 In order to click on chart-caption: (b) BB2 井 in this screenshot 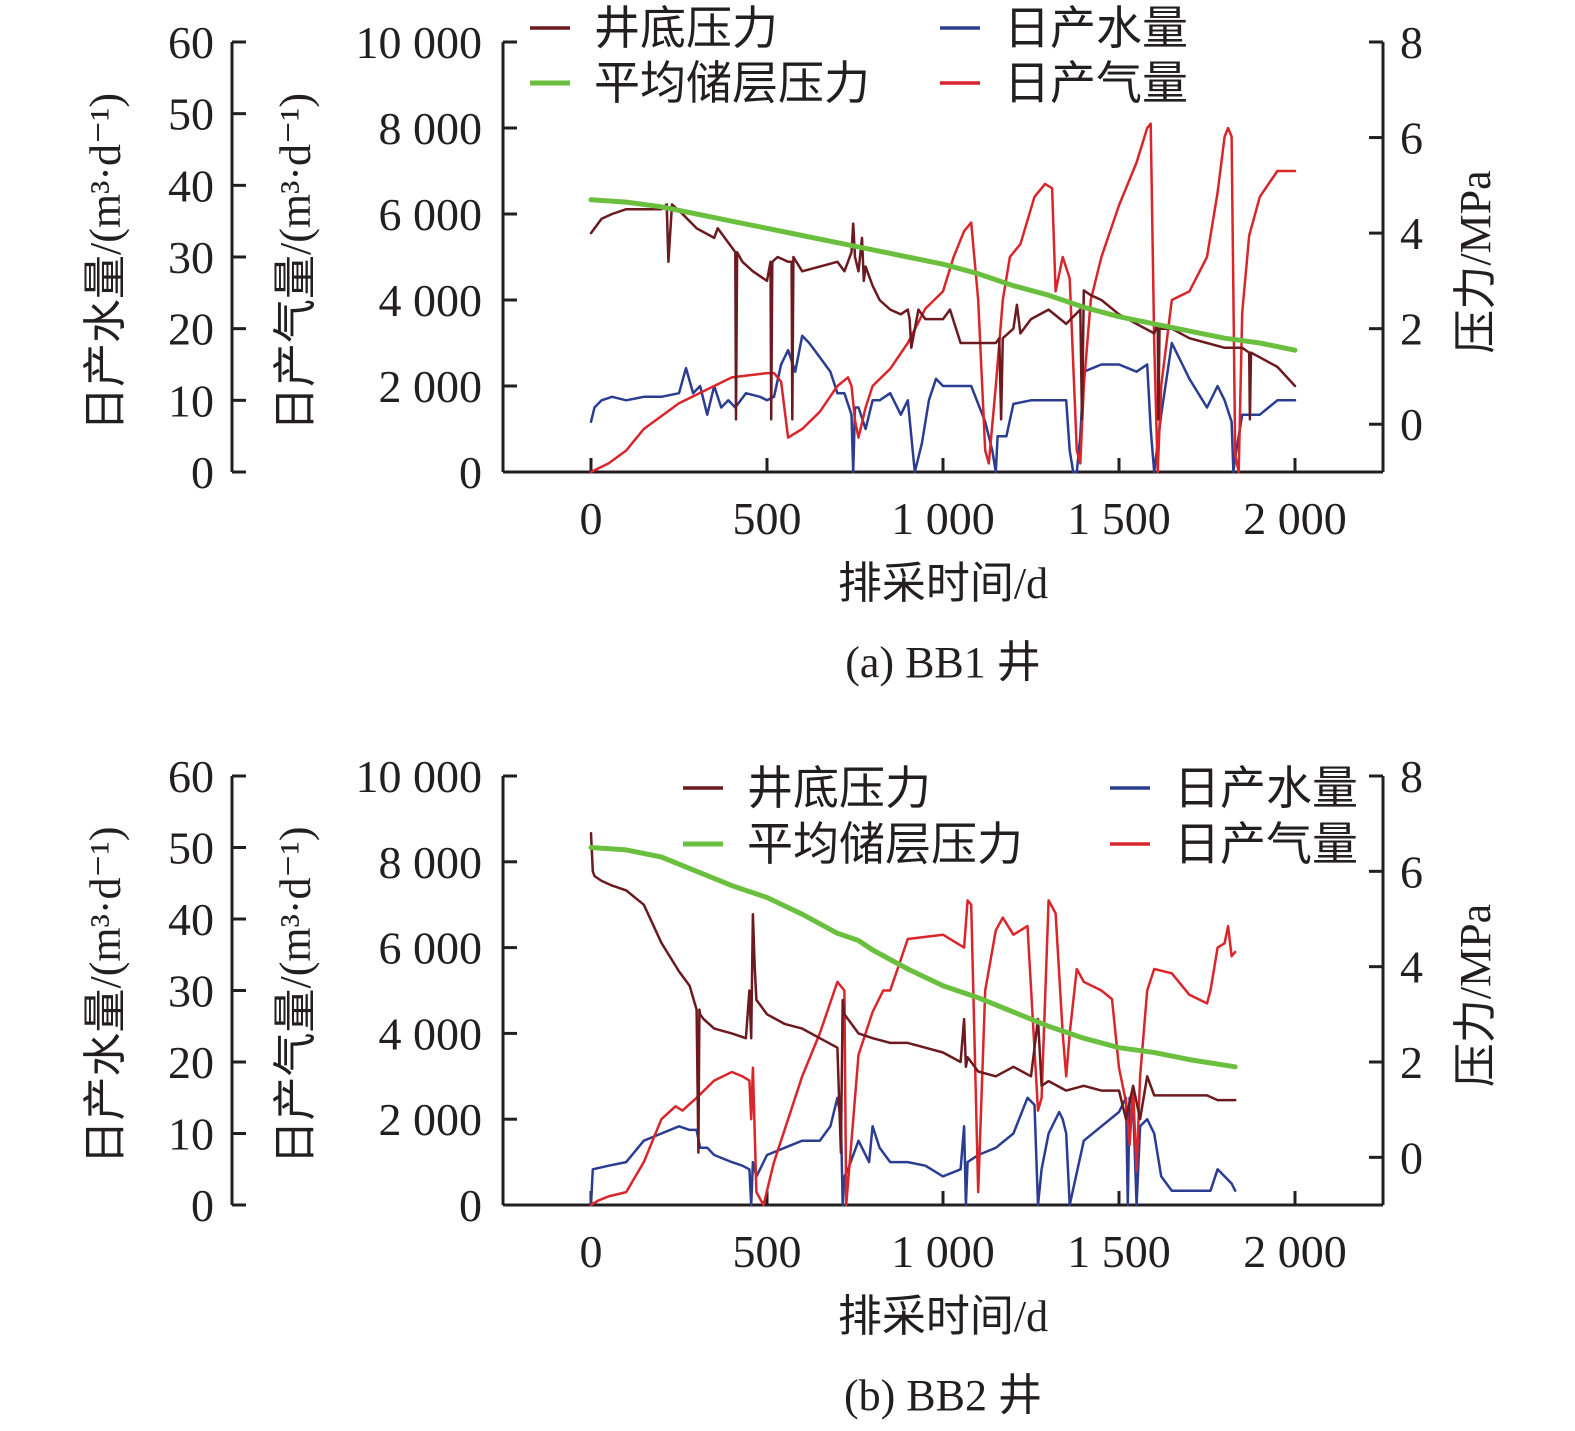, I will do `click(943, 1395)`.